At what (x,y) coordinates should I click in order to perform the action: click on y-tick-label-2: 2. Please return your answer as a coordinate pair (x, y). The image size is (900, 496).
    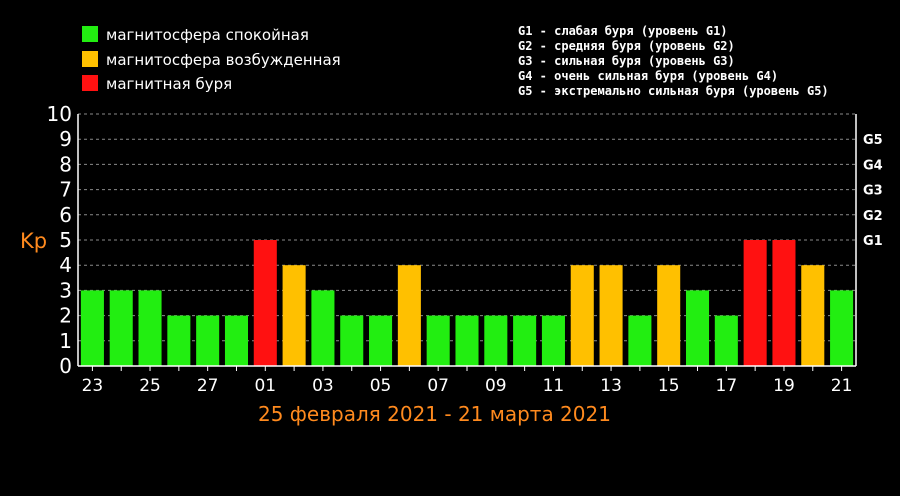
    Looking at the image, I should click on (65, 316).